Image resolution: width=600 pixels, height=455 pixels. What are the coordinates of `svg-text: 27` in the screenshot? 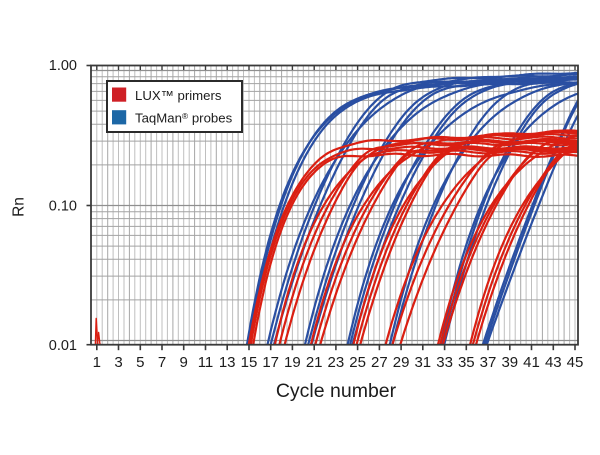 It's located at (379, 362).